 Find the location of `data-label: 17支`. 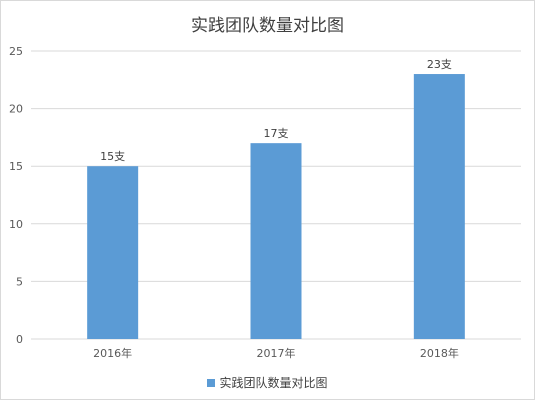

data-label: 17支 is located at coordinates (276, 133).